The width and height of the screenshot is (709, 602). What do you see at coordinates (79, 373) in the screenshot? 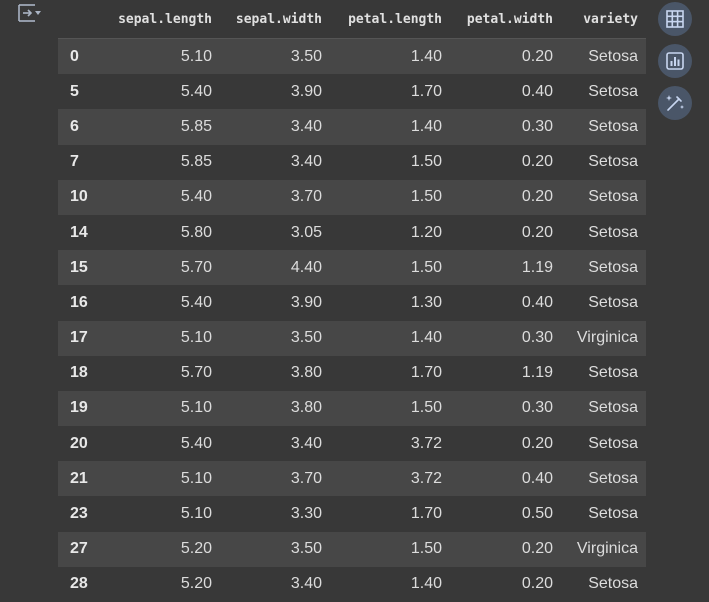
I see `row-index: 18` at bounding box center [79, 373].